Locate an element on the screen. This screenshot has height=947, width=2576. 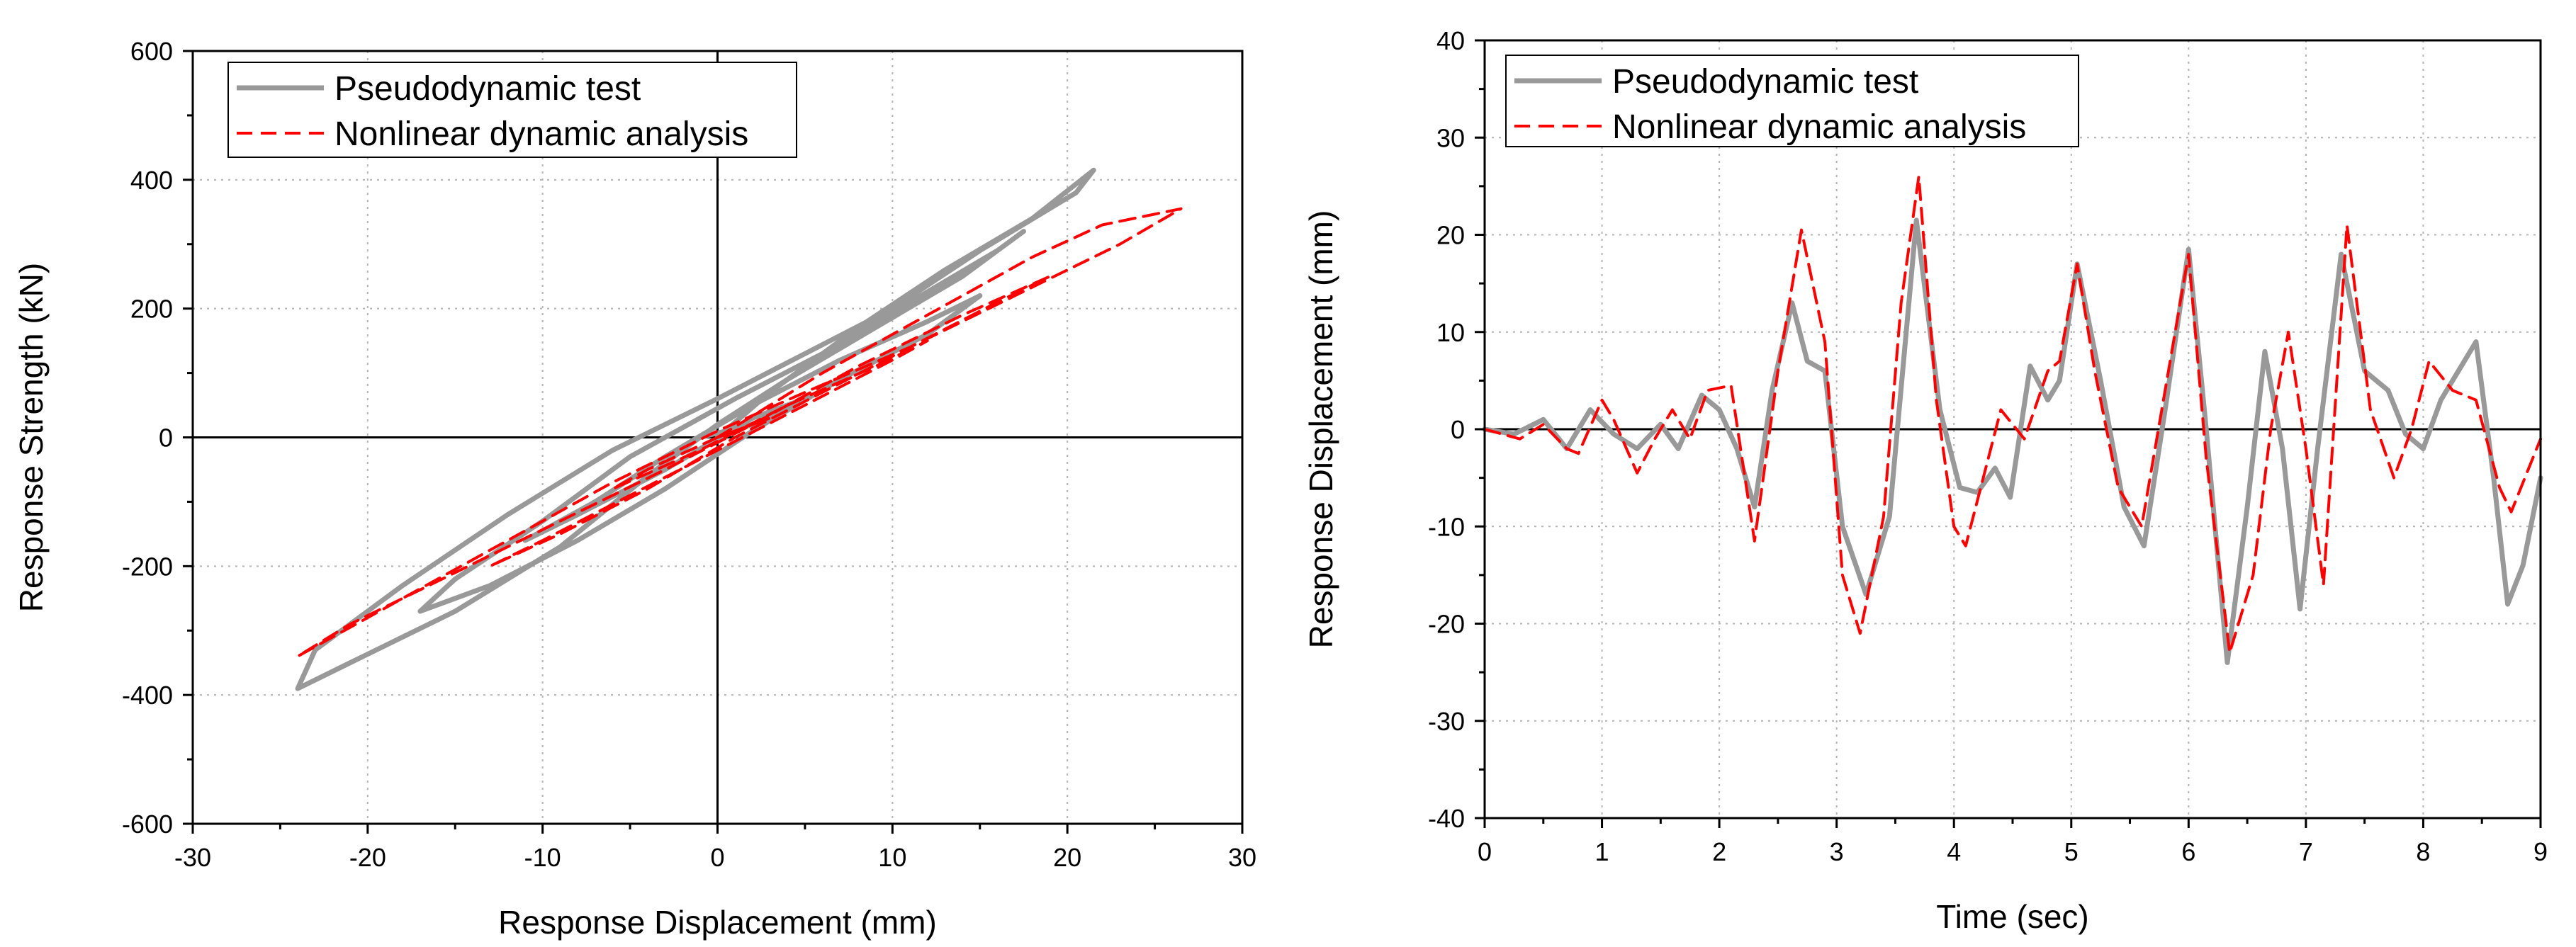
x-tick-label: 5 is located at coordinates (2071, 851).